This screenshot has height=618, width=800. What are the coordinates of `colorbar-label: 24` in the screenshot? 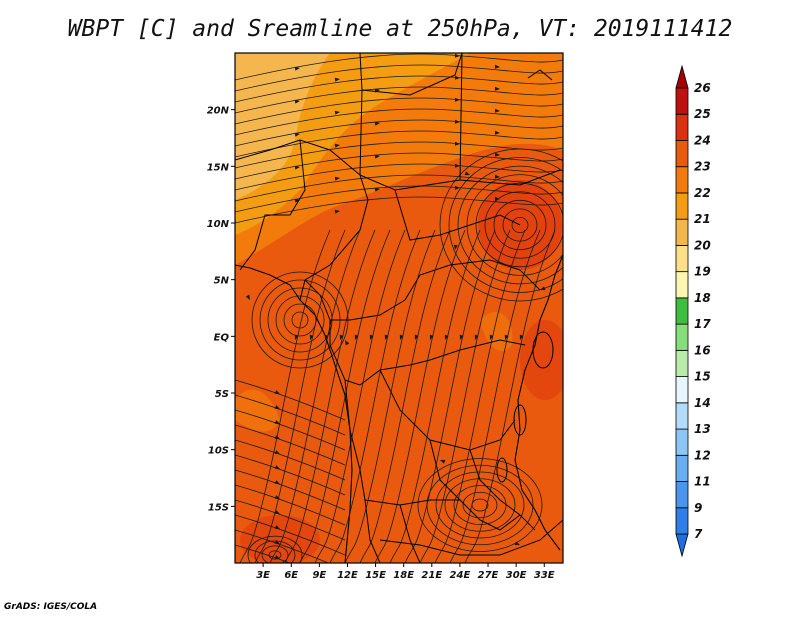 It's located at (702, 140).